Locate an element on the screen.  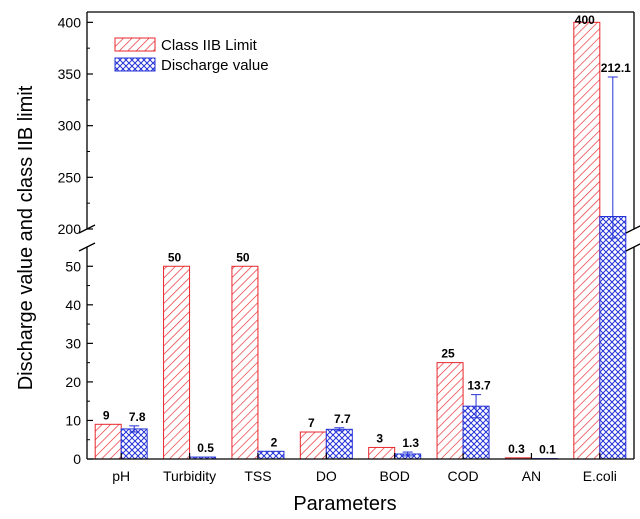
data-label: 2 is located at coordinates (274, 442).